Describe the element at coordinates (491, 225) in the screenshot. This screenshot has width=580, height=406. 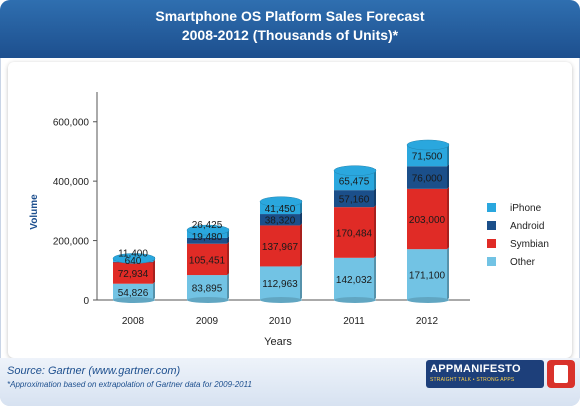
I see `legend-swatch-android` at that location.